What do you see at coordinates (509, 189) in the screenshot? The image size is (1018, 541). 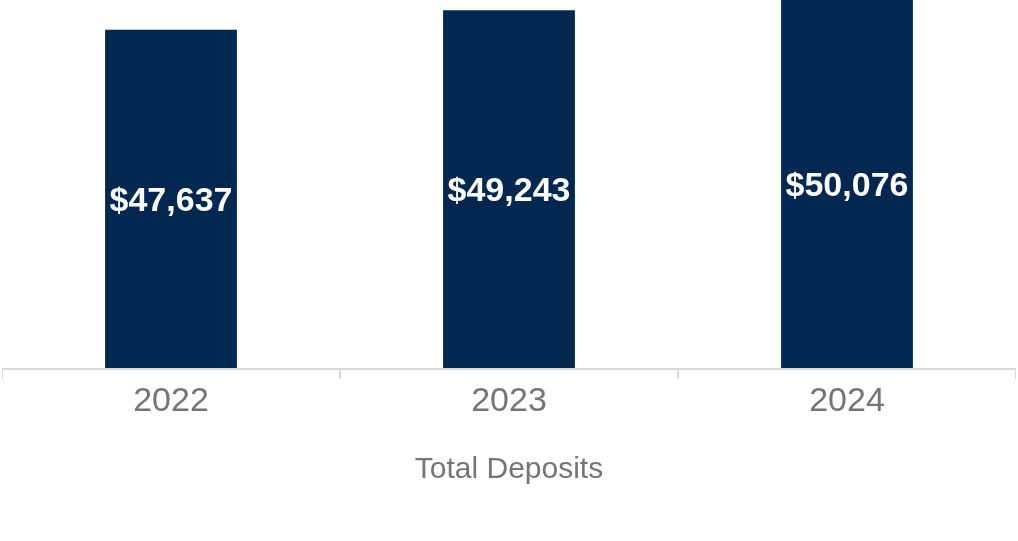 I see `data-label: $49,243` at bounding box center [509, 189].